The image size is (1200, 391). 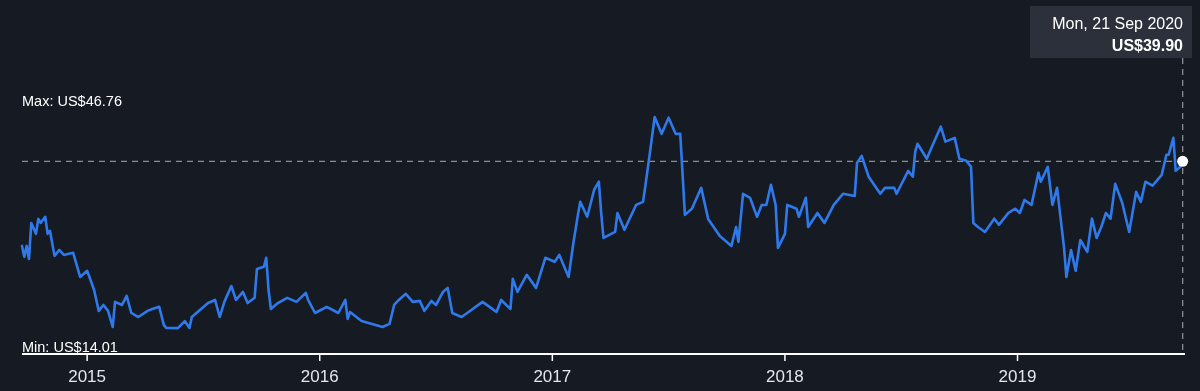 What do you see at coordinates (1017, 376) in the screenshot?
I see `x-tick-label: 2019` at bounding box center [1017, 376].